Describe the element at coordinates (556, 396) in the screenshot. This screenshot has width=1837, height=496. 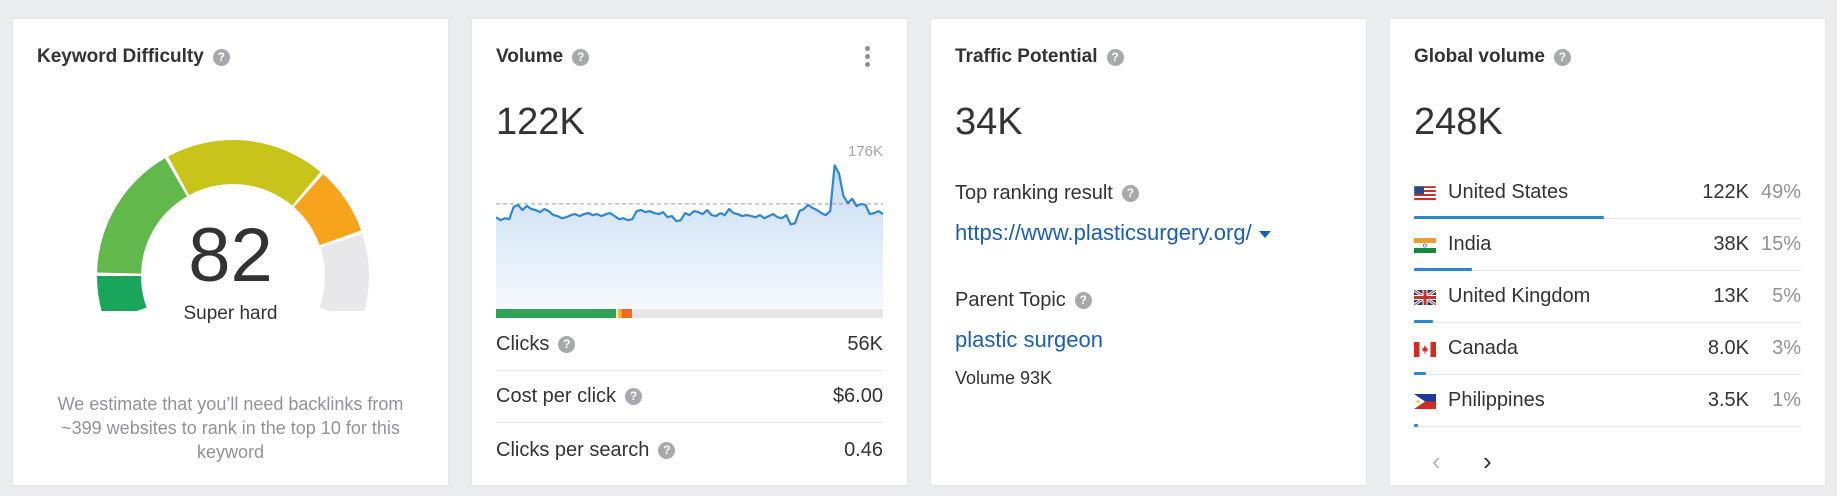
I see `cpc-label: Cost per click` at that location.